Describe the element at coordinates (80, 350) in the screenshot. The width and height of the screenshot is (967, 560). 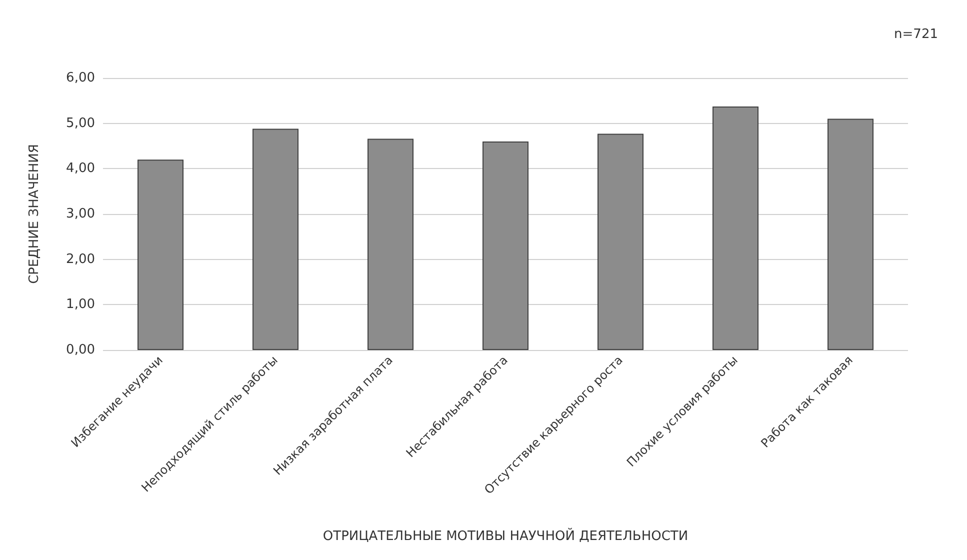
I see `y-tick-label: 0,00` at that location.